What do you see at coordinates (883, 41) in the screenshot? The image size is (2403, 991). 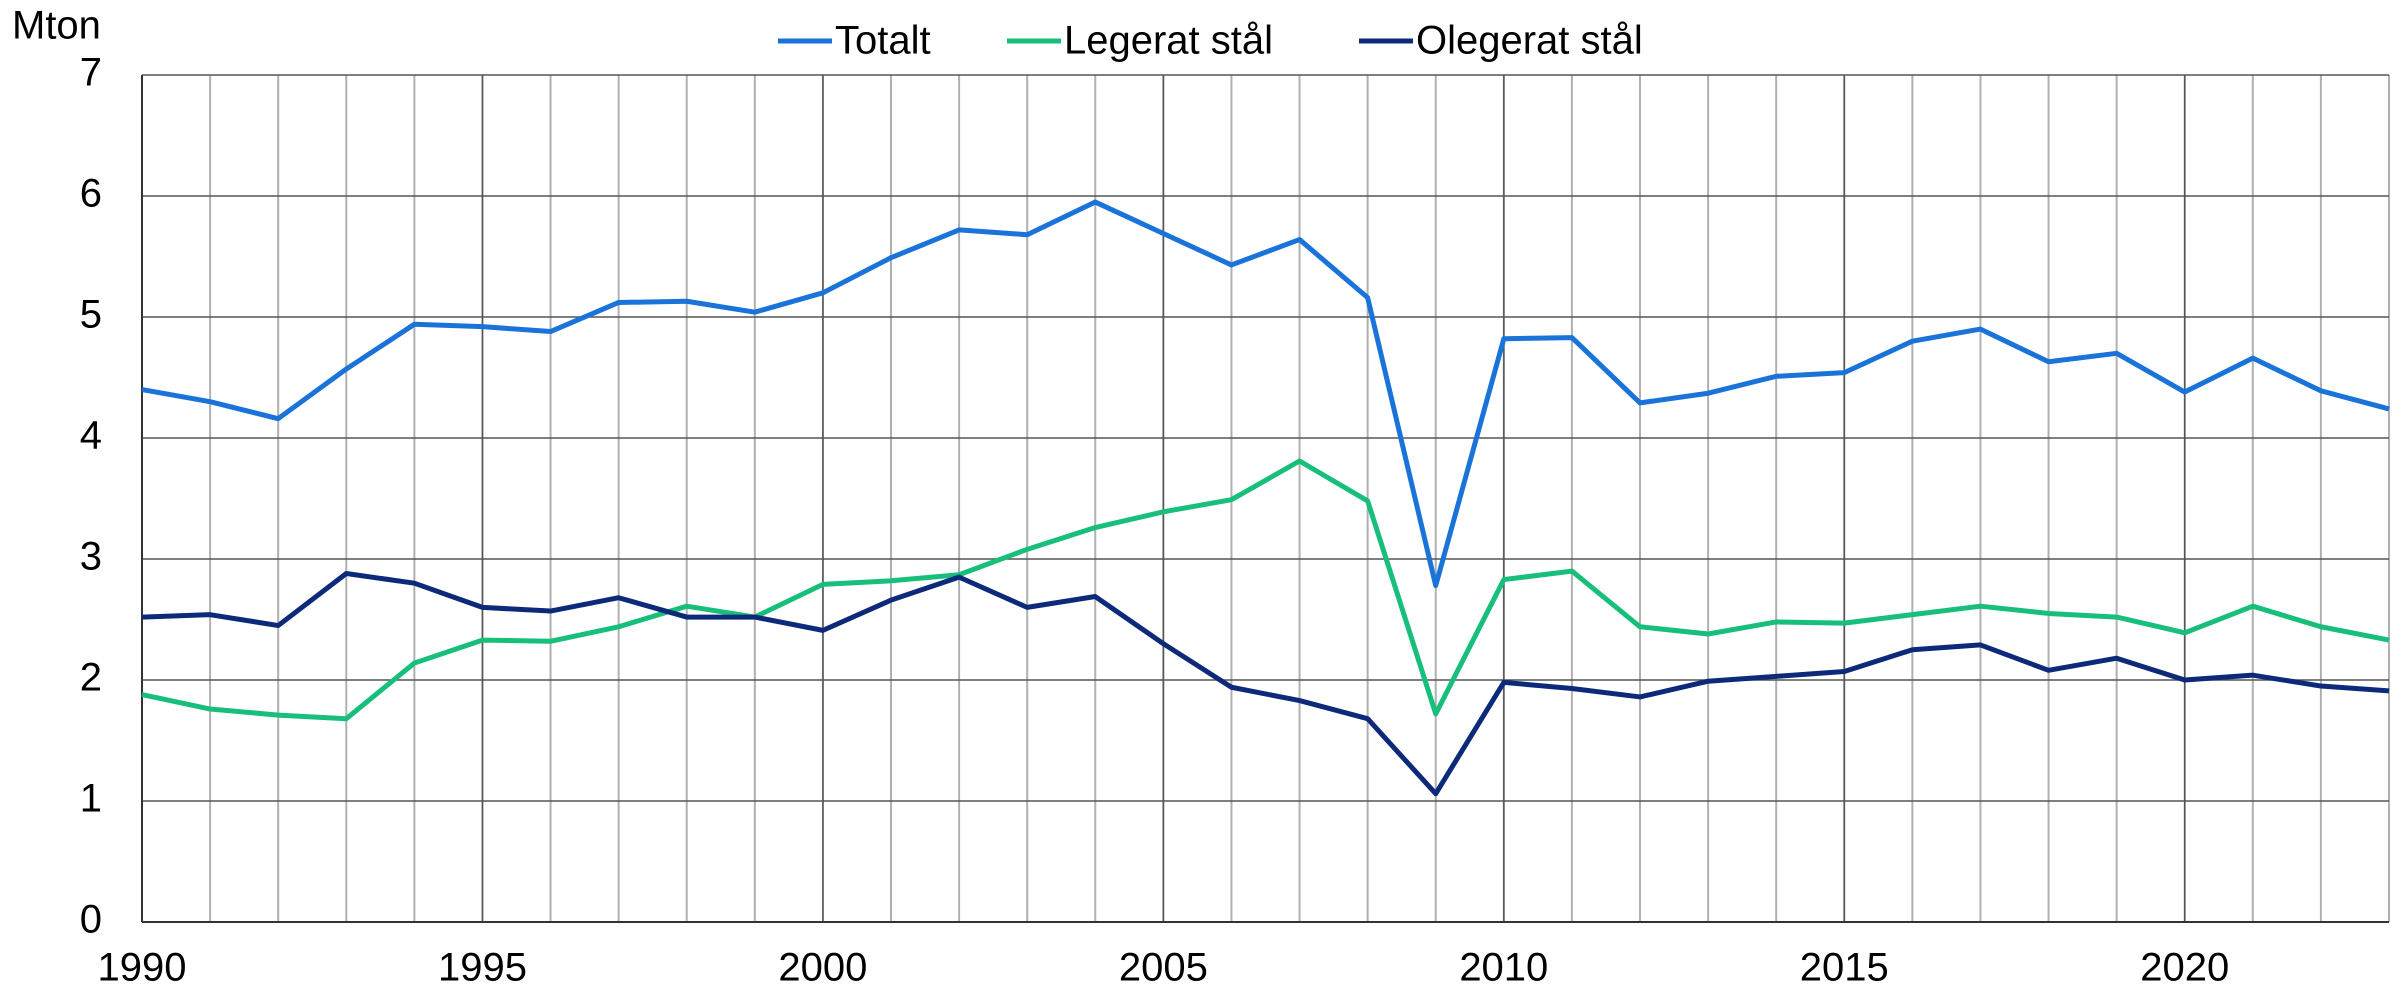 I see `legend-label: Totalt` at bounding box center [883, 41].